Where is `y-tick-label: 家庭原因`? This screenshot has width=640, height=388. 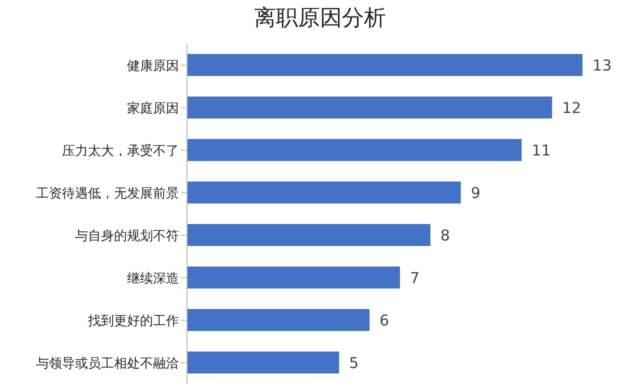 y-tick-label: 家庭原因 is located at coordinates (153, 108).